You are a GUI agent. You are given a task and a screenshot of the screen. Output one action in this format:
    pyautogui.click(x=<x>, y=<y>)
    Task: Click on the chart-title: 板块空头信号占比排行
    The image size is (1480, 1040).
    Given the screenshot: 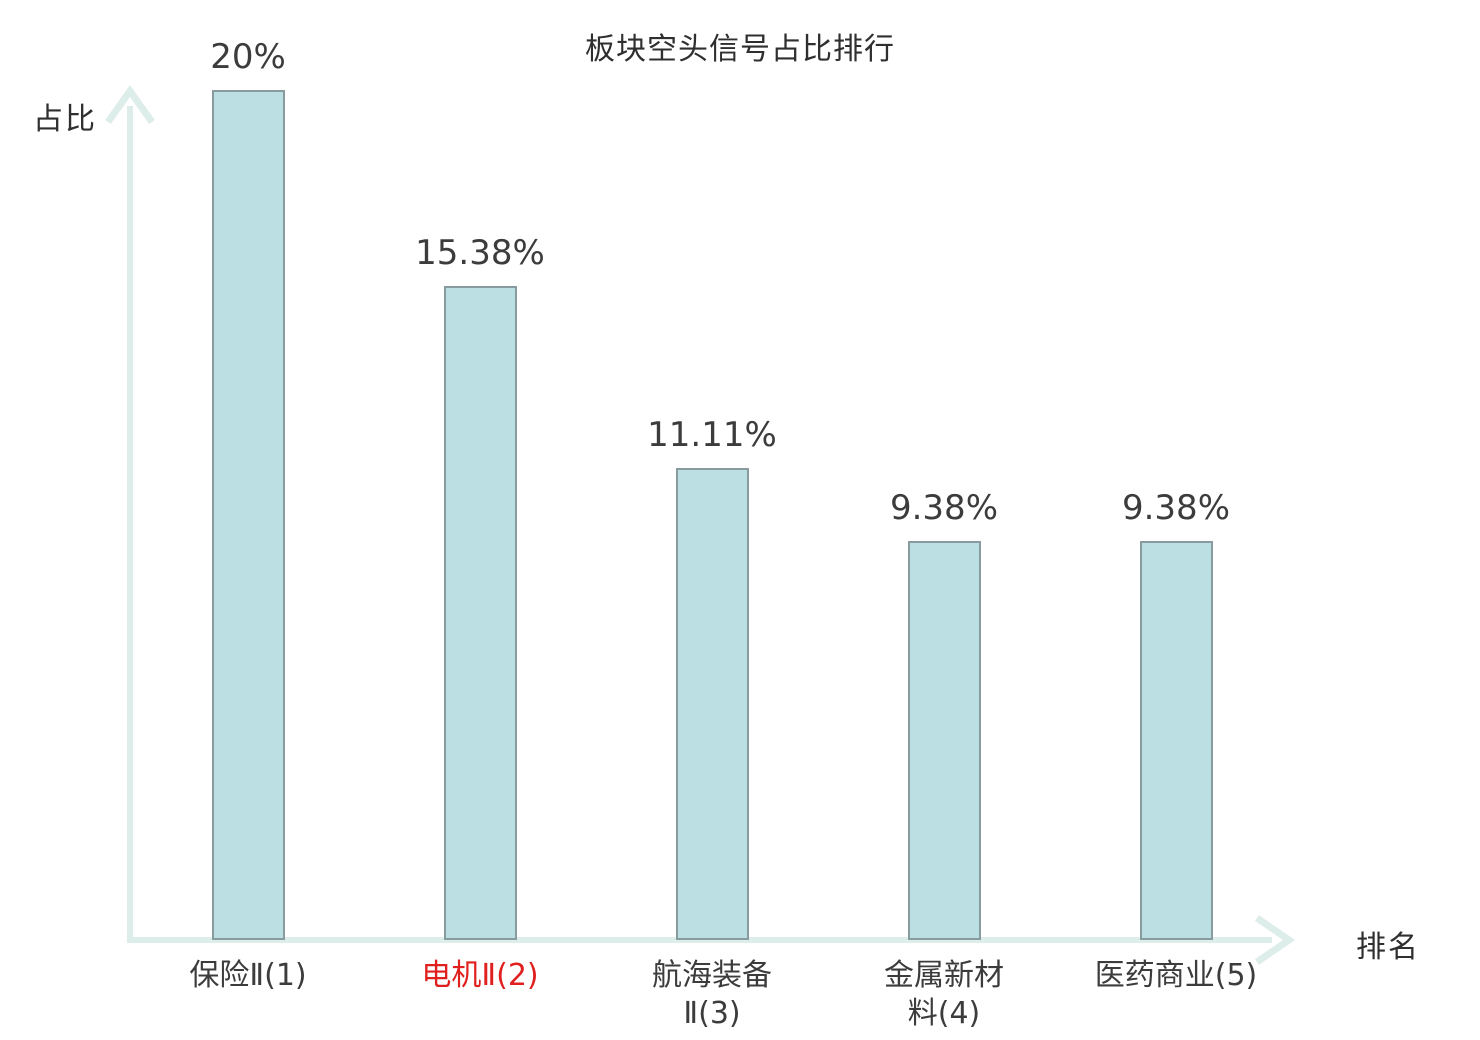 What is the action you would take?
    pyautogui.click(x=740, y=49)
    